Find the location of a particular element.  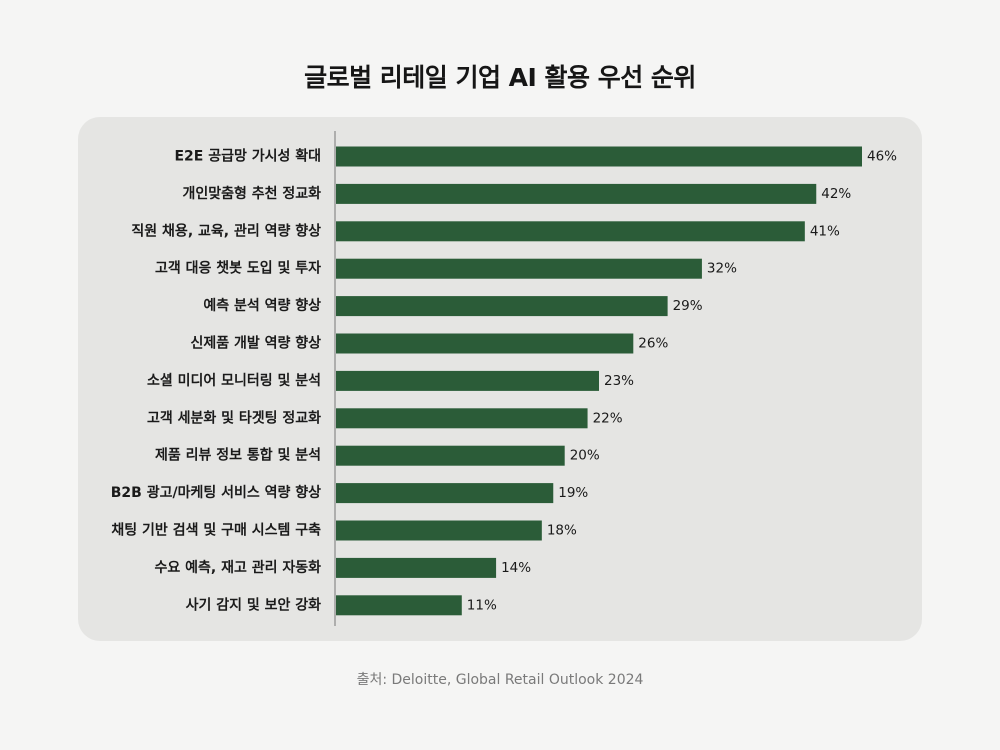

value-label: 18% is located at coordinates (562, 531).